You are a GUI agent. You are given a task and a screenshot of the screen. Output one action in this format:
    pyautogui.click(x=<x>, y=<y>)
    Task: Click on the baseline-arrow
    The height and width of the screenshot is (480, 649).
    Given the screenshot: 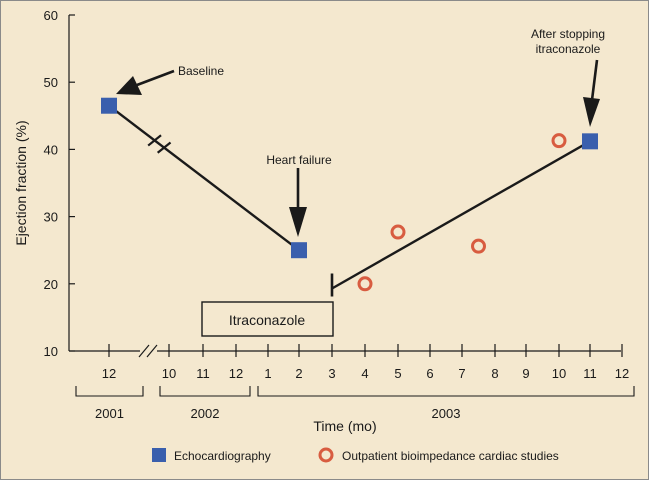 What is the action you would take?
    pyautogui.click(x=145, y=82)
    